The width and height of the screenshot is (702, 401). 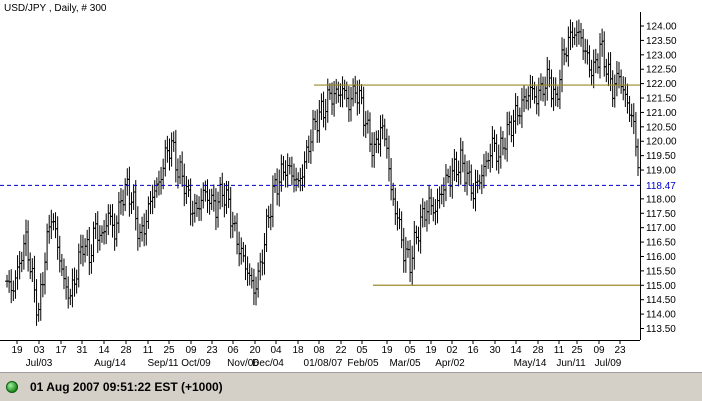 What do you see at coordinates (661, 55) in the screenshot?
I see `y-tick-label: 123.00` at bounding box center [661, 55].